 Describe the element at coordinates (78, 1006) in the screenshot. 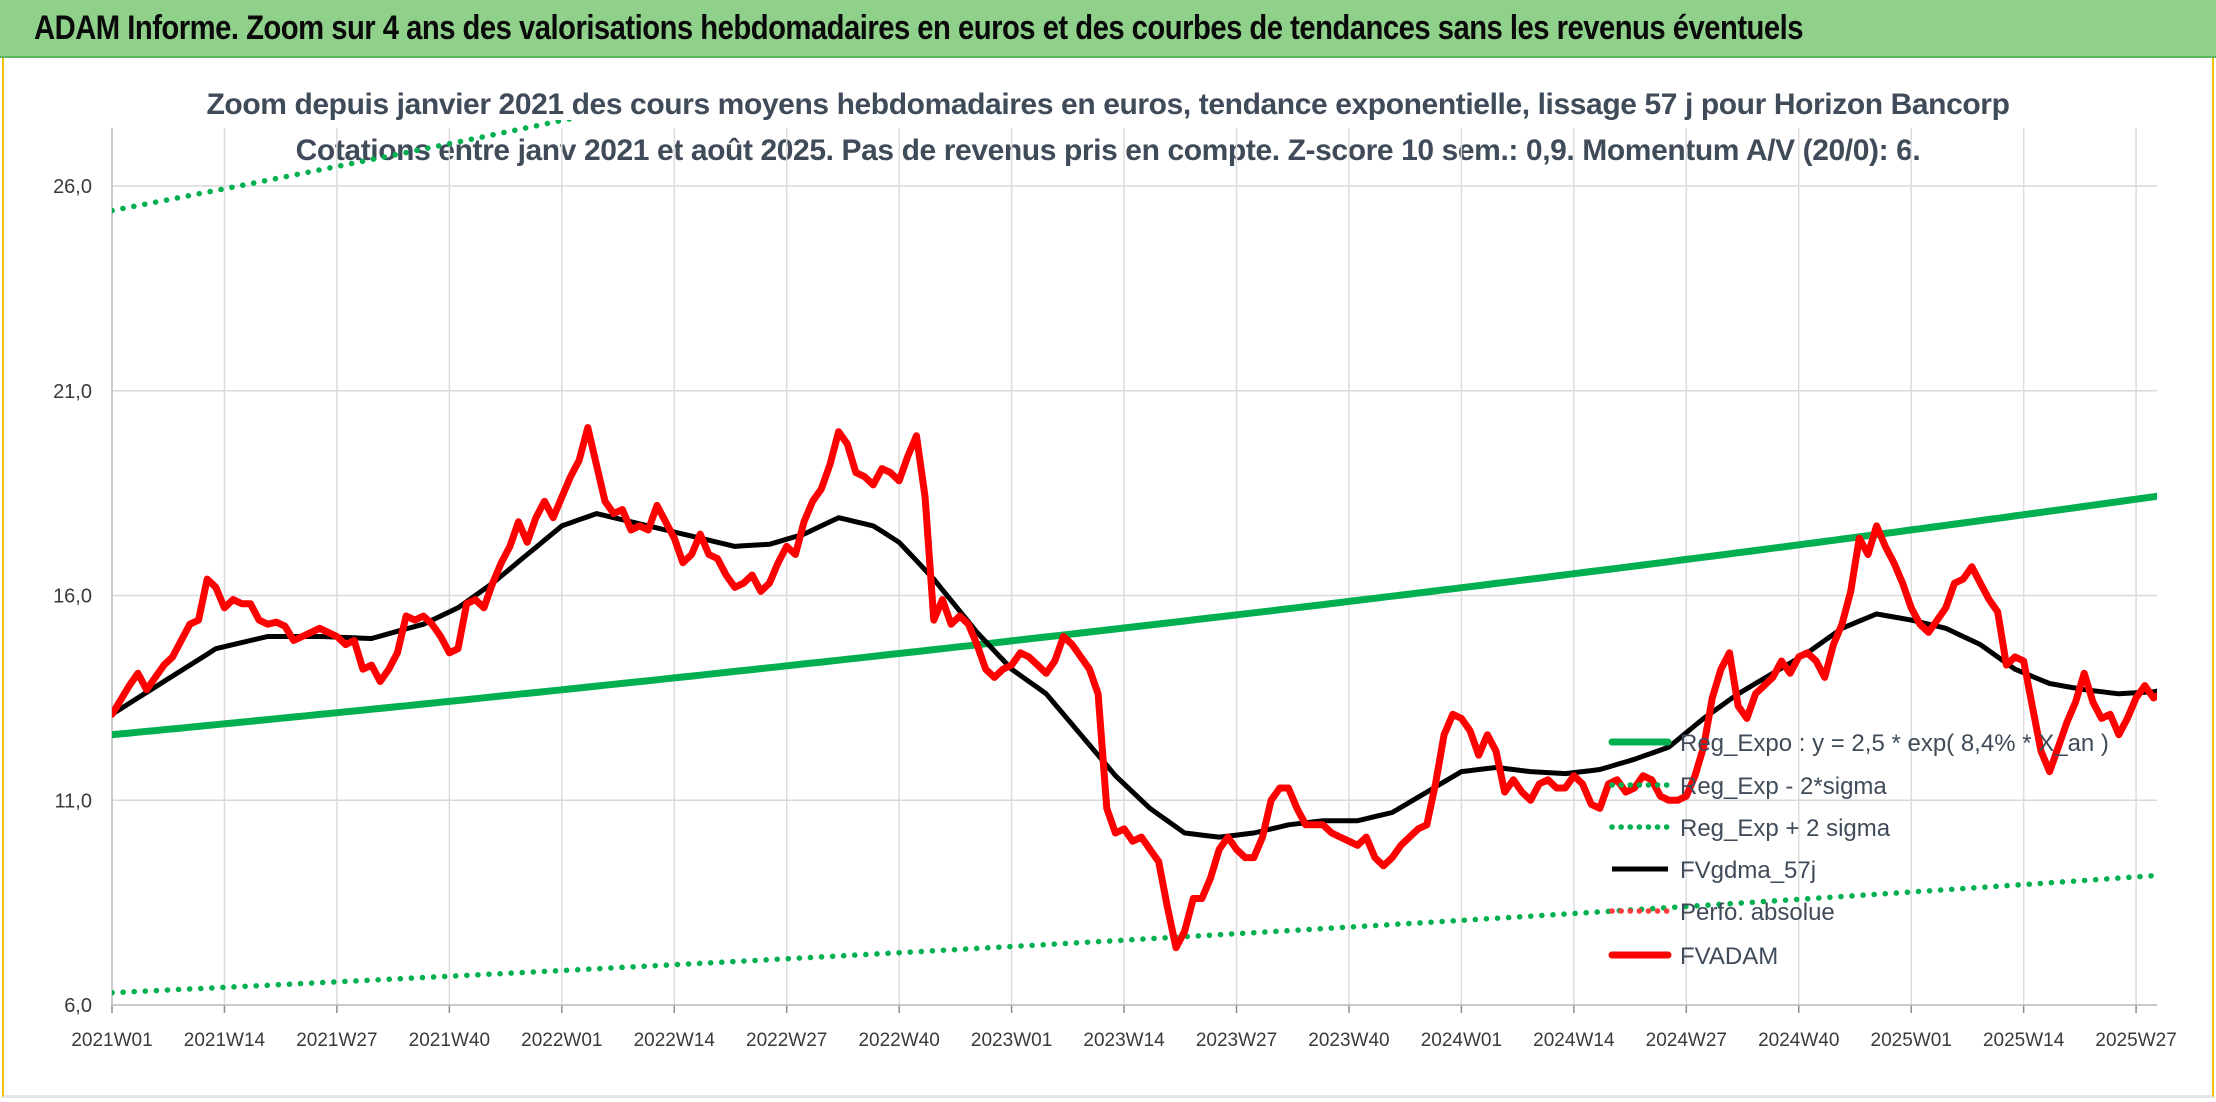

I see `y-tick-label: 6,0` at that location.